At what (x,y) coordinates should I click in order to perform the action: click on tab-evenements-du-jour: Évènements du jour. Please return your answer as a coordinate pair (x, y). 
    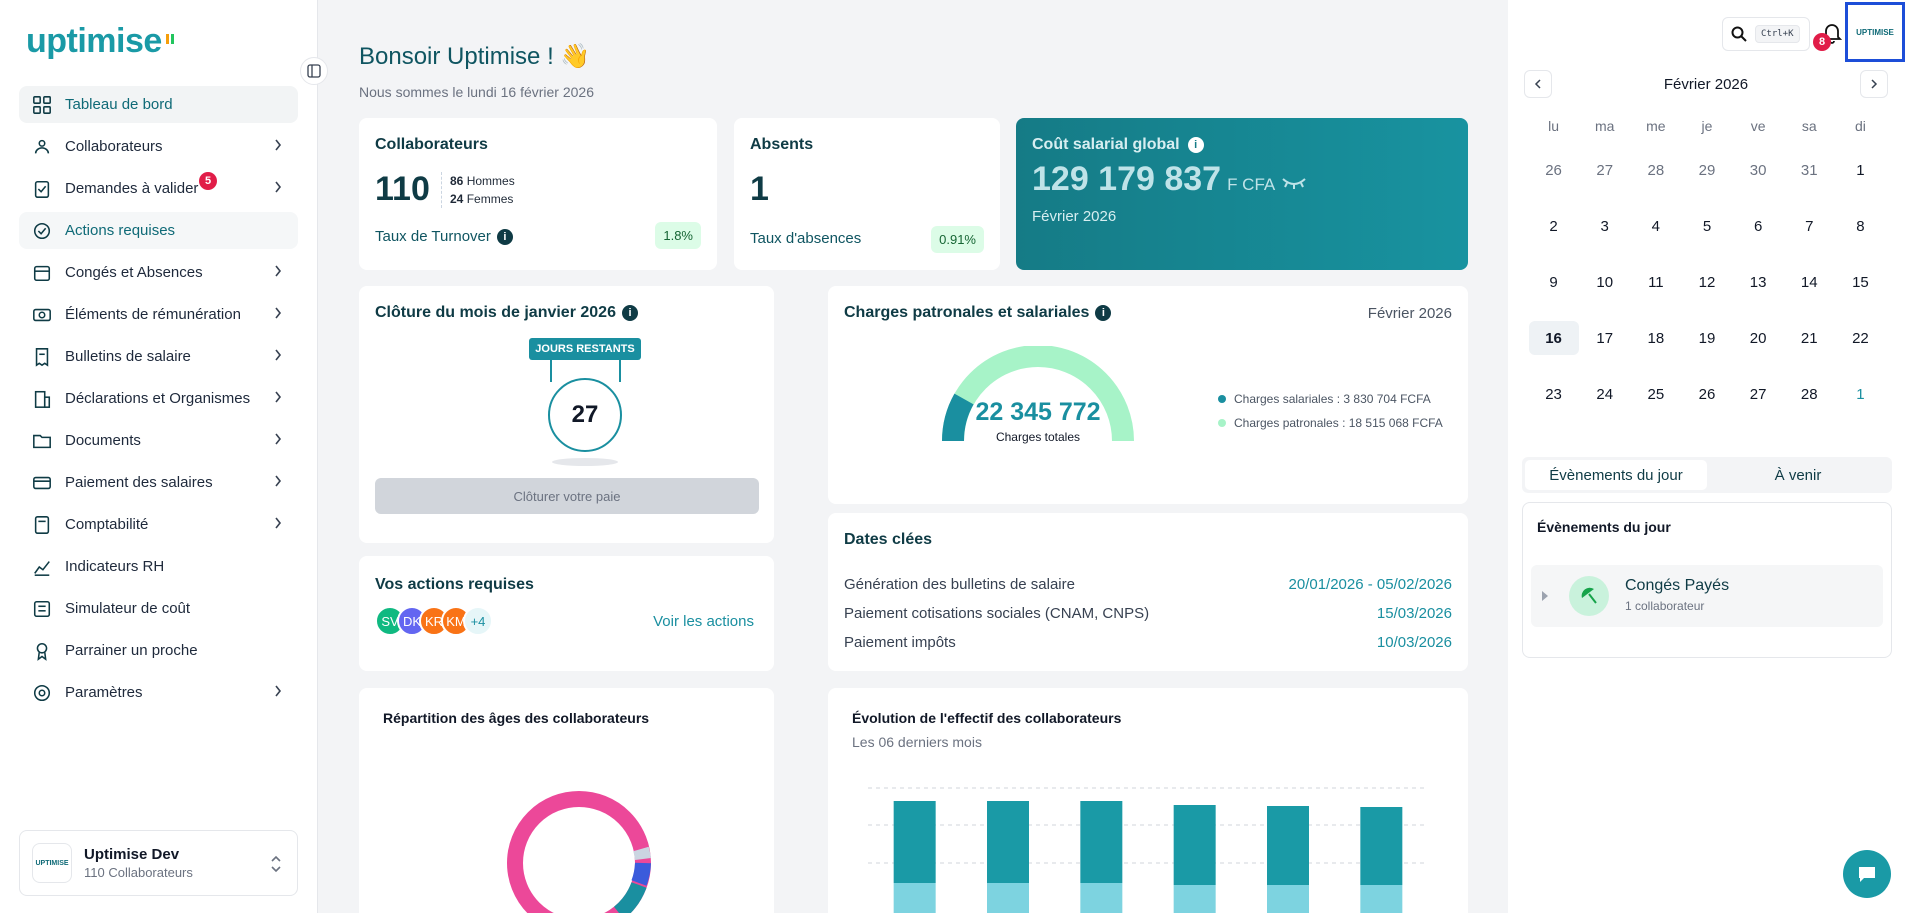
    Looking at the image, I should click on (1616, 475).